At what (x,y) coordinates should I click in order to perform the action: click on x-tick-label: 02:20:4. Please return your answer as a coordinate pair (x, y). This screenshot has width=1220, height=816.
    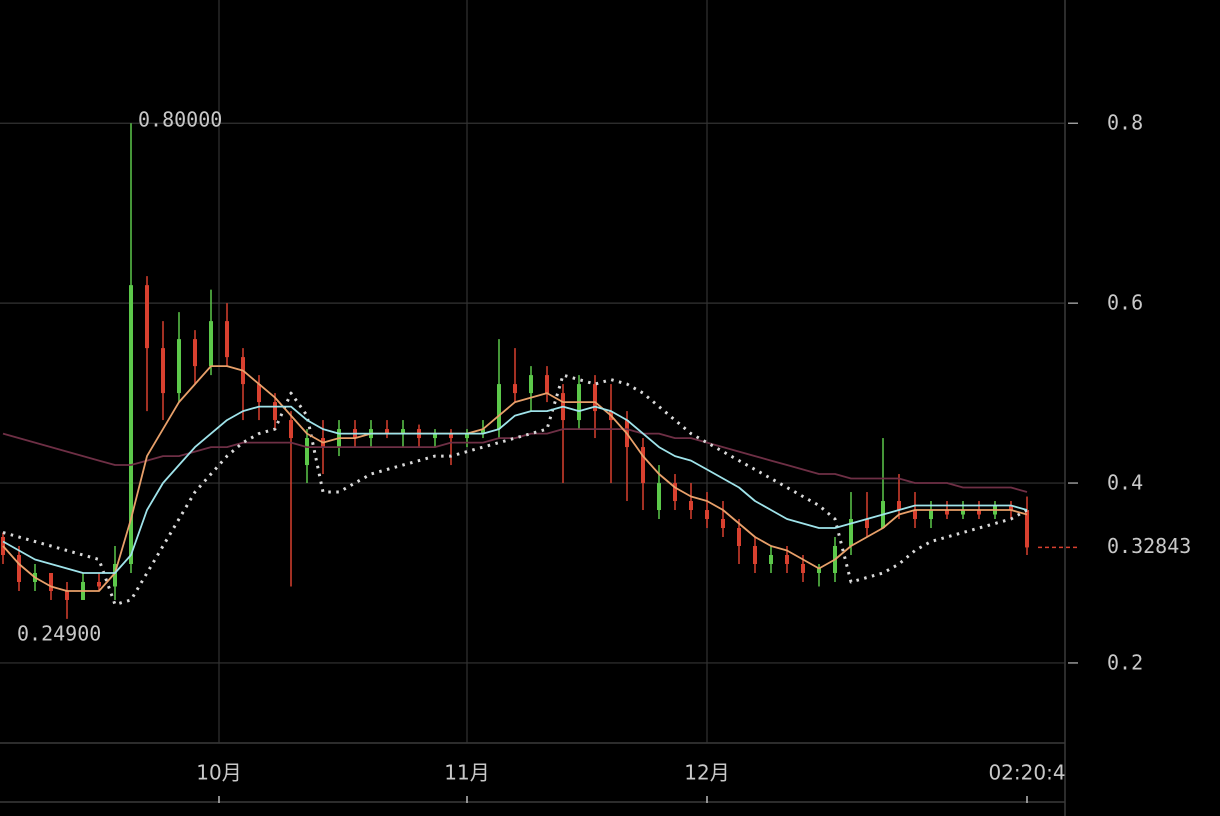
    Looking at the image, I should click on (1026, 773).